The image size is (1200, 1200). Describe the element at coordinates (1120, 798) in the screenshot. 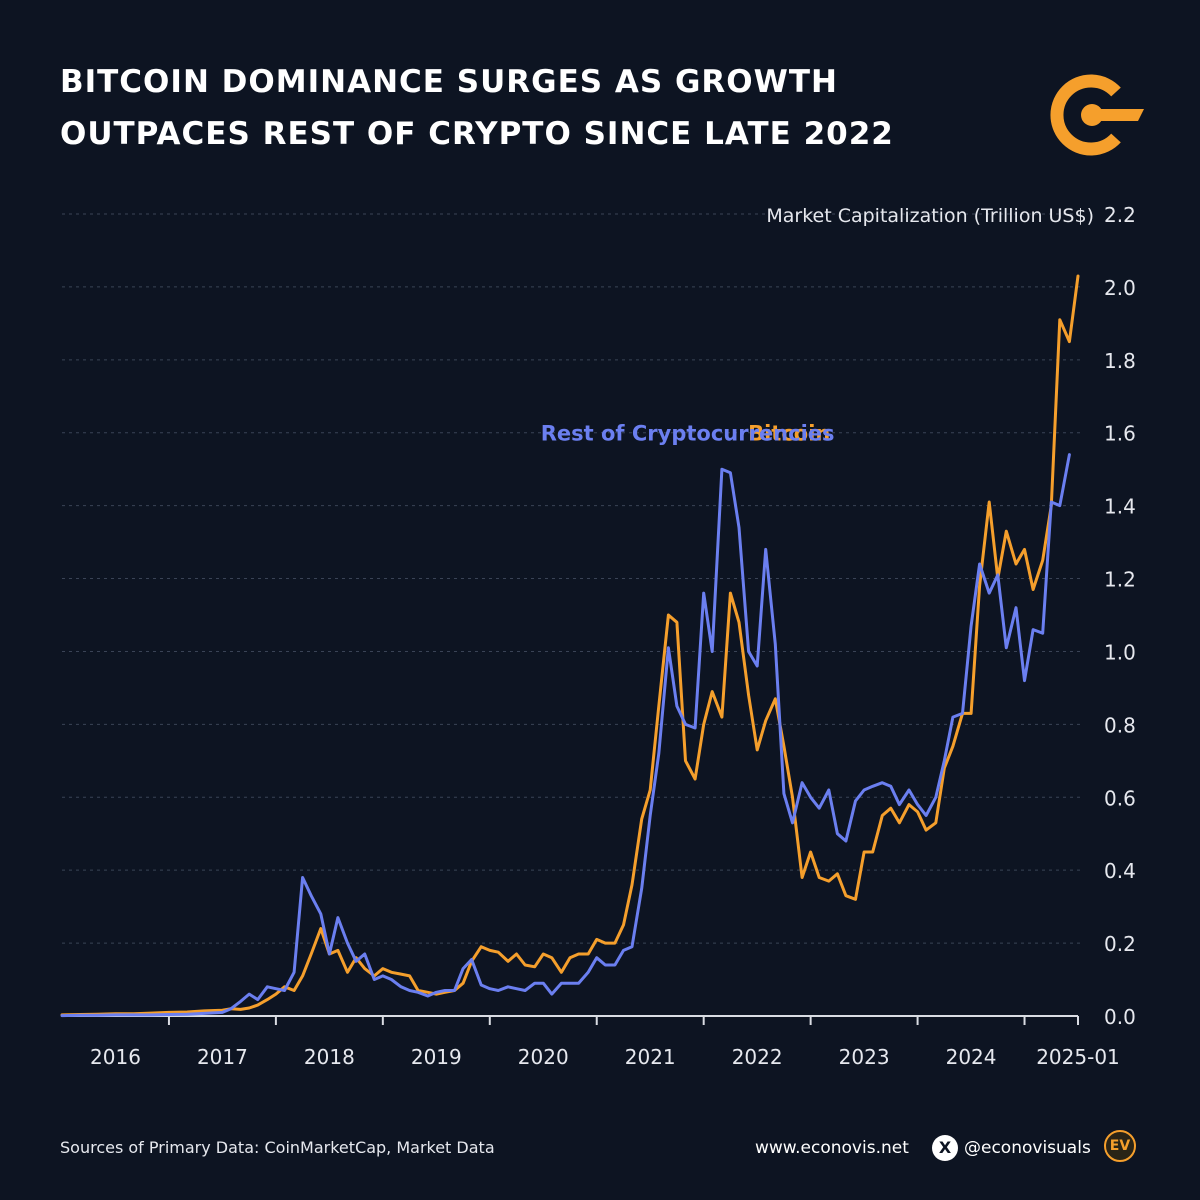

I see `y-tick-label: 0.6` at that location.